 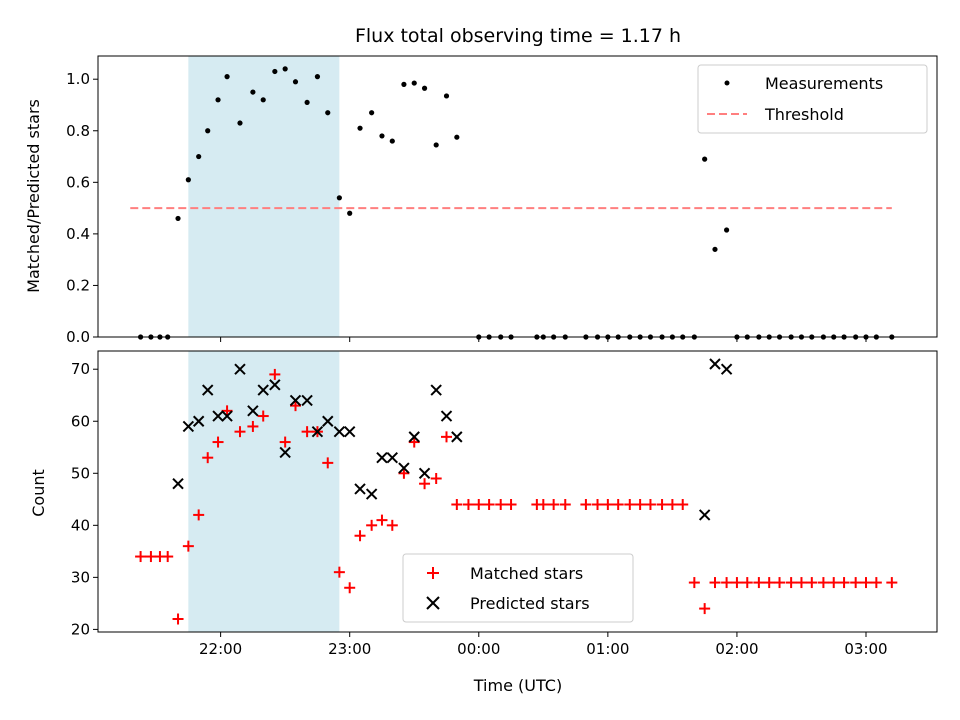 What do you see at coordinates (727, 83) in the screenshot?
I see `legend-measurements-marker` at bounding box center [727, 83].